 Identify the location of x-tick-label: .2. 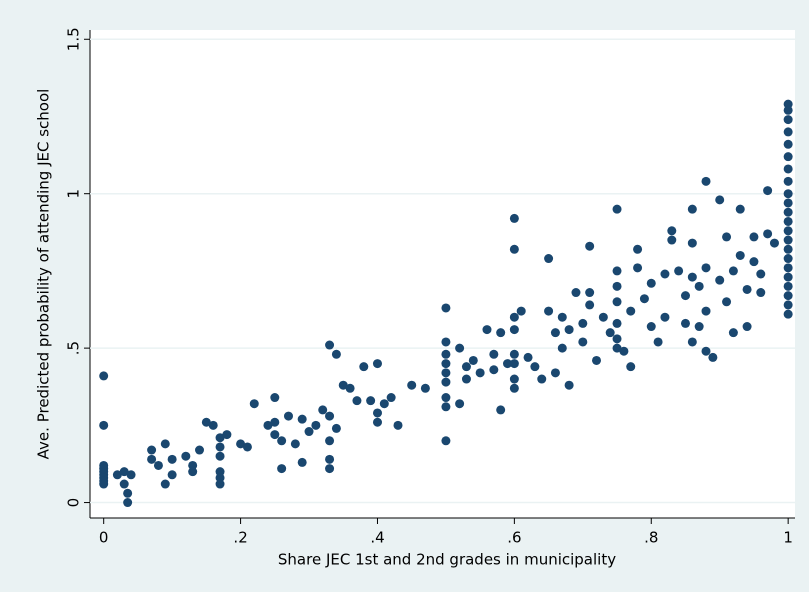
(240, 538).